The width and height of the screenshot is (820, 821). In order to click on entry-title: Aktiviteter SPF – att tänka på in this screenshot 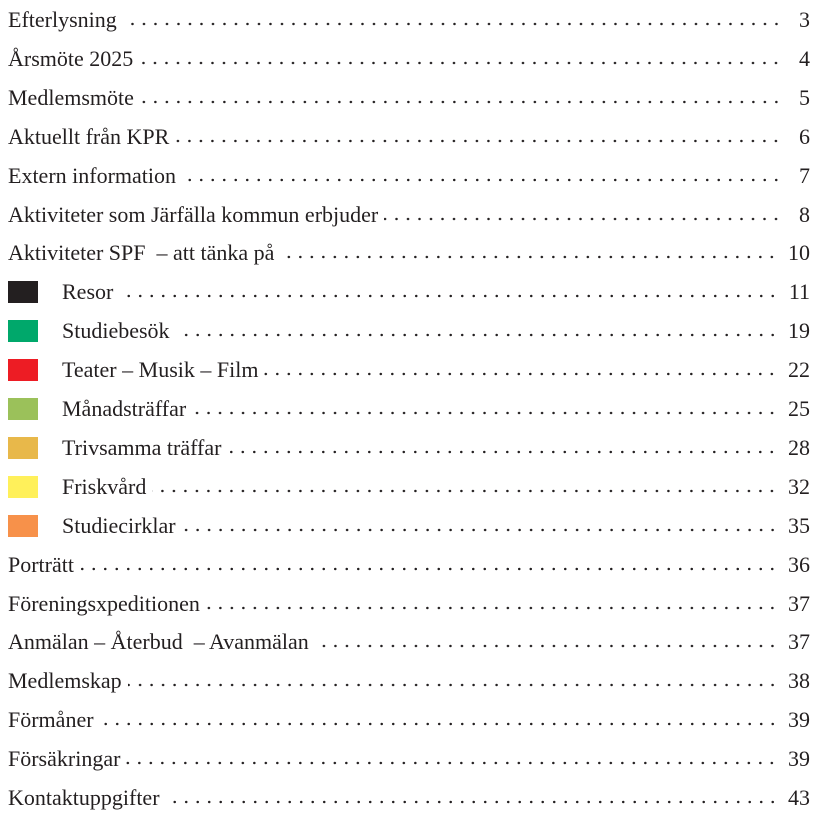, I will do `click(141, 253)`.